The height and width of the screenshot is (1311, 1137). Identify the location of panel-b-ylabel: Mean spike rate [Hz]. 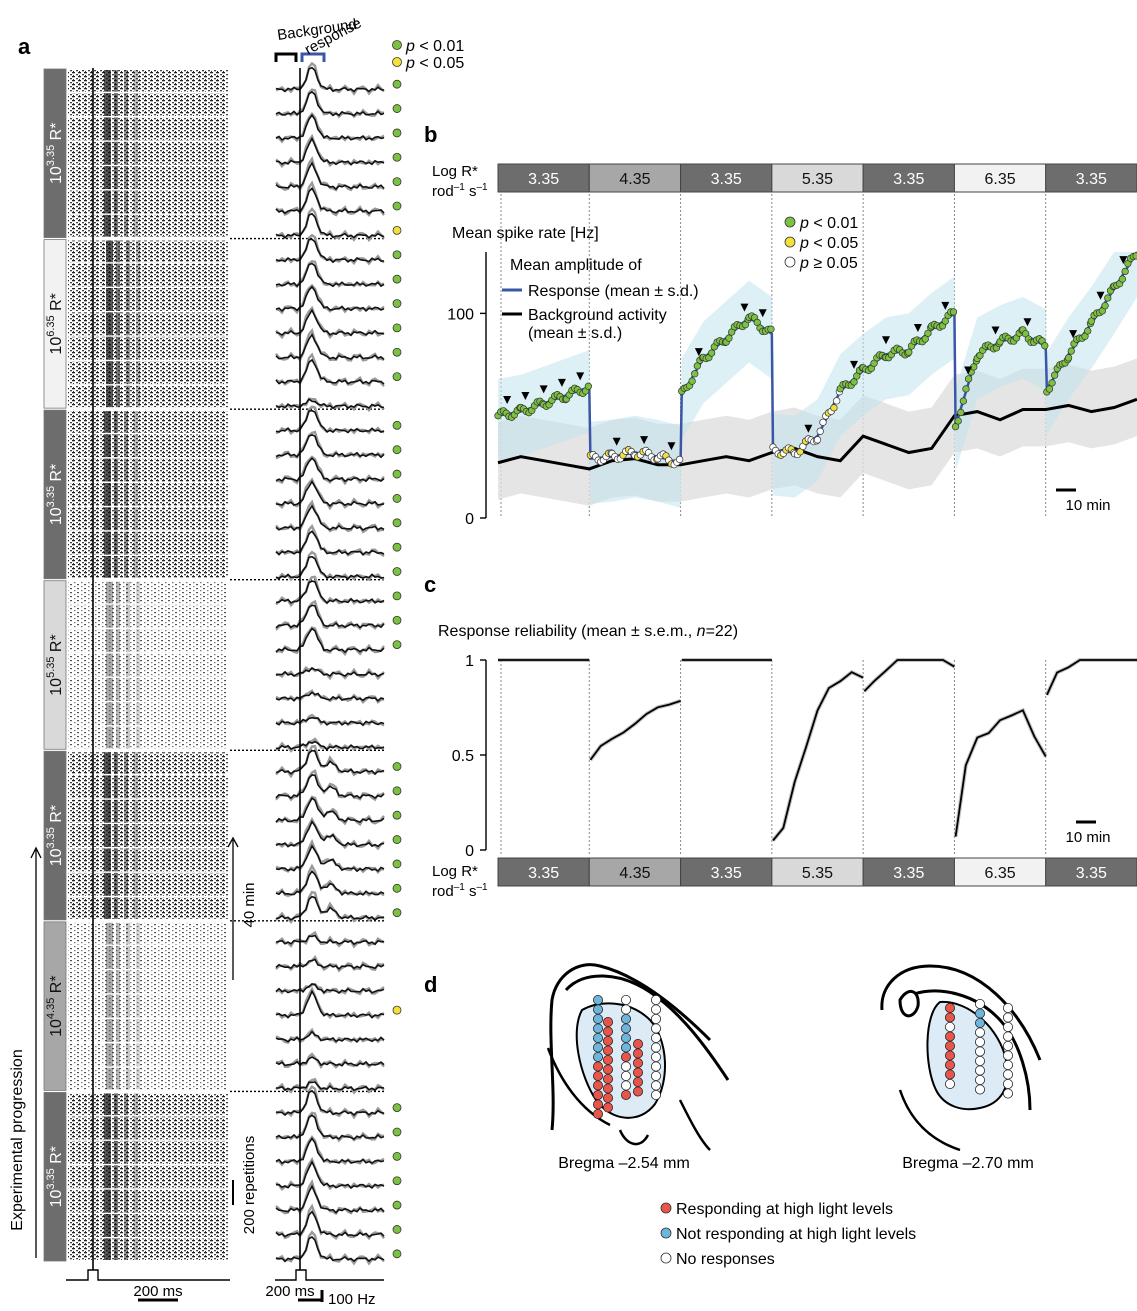
(525, 233).